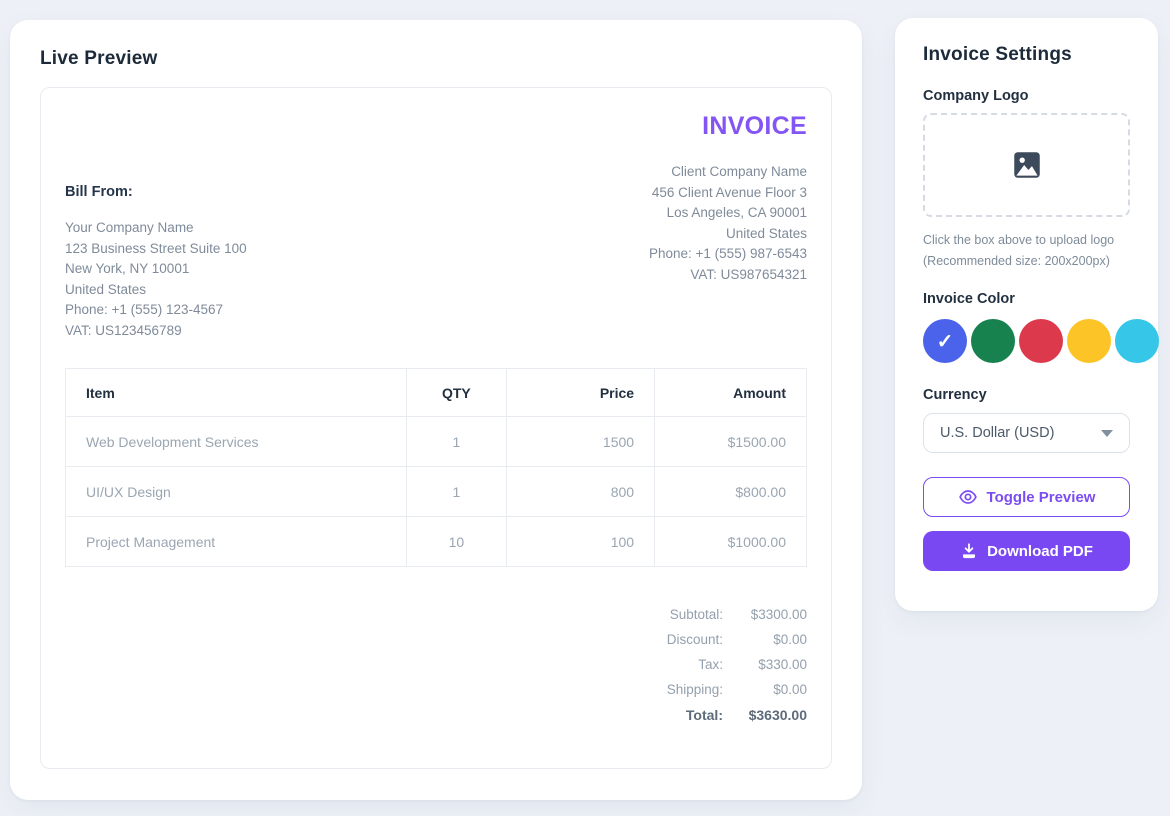 The width and height of the screenshot is (1170, 816). What do you see at coordinates (752, 664) in the screenshot?
I see `tax-row: Tax: $330.00` at bounding box center [752, 664].